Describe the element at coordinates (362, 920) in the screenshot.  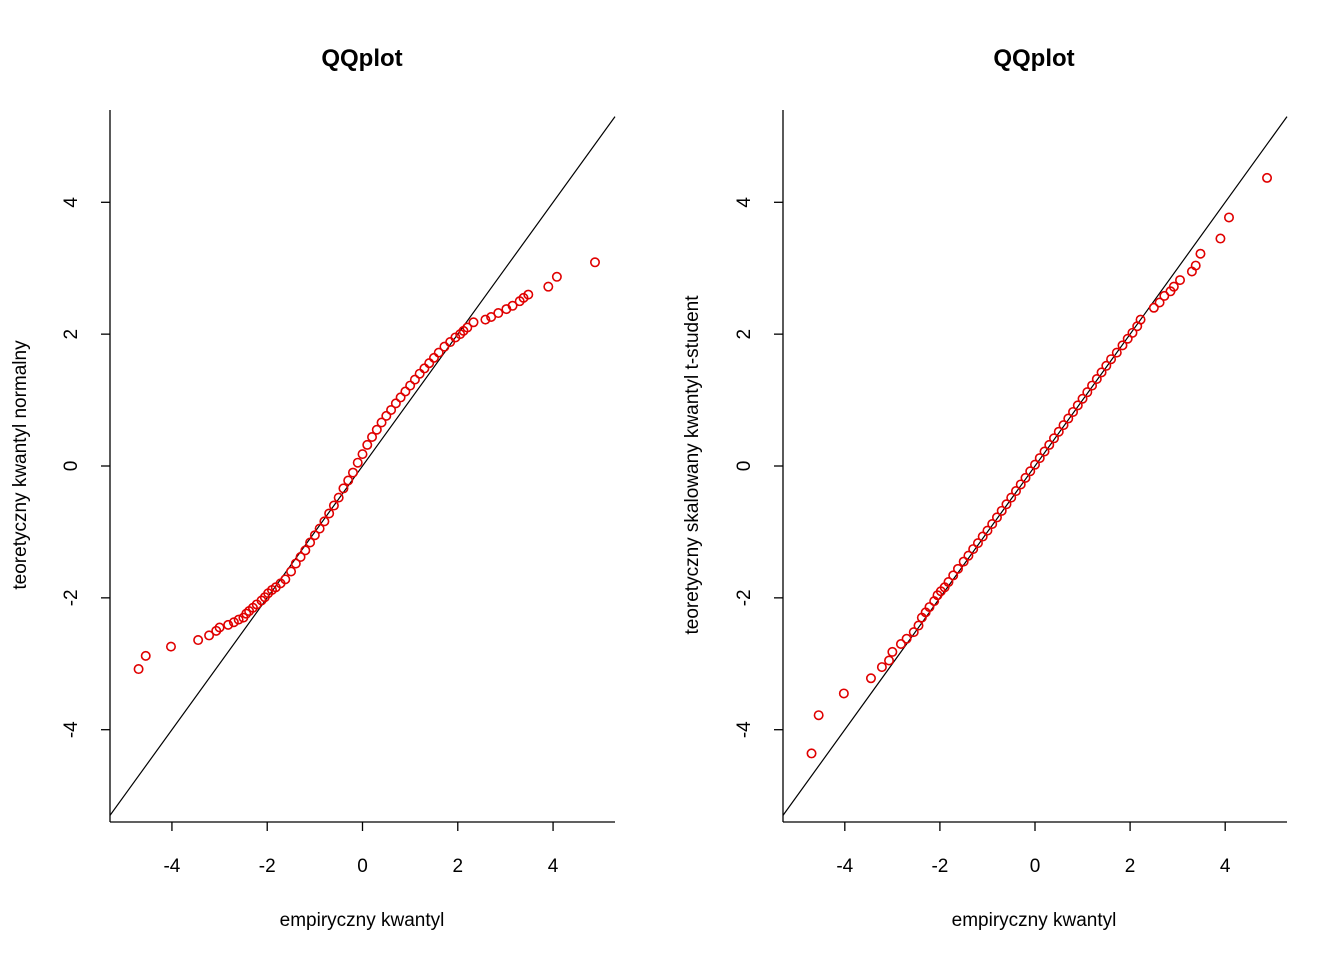
I see `x-axis-label: empiryczny kwantyl` at that location.